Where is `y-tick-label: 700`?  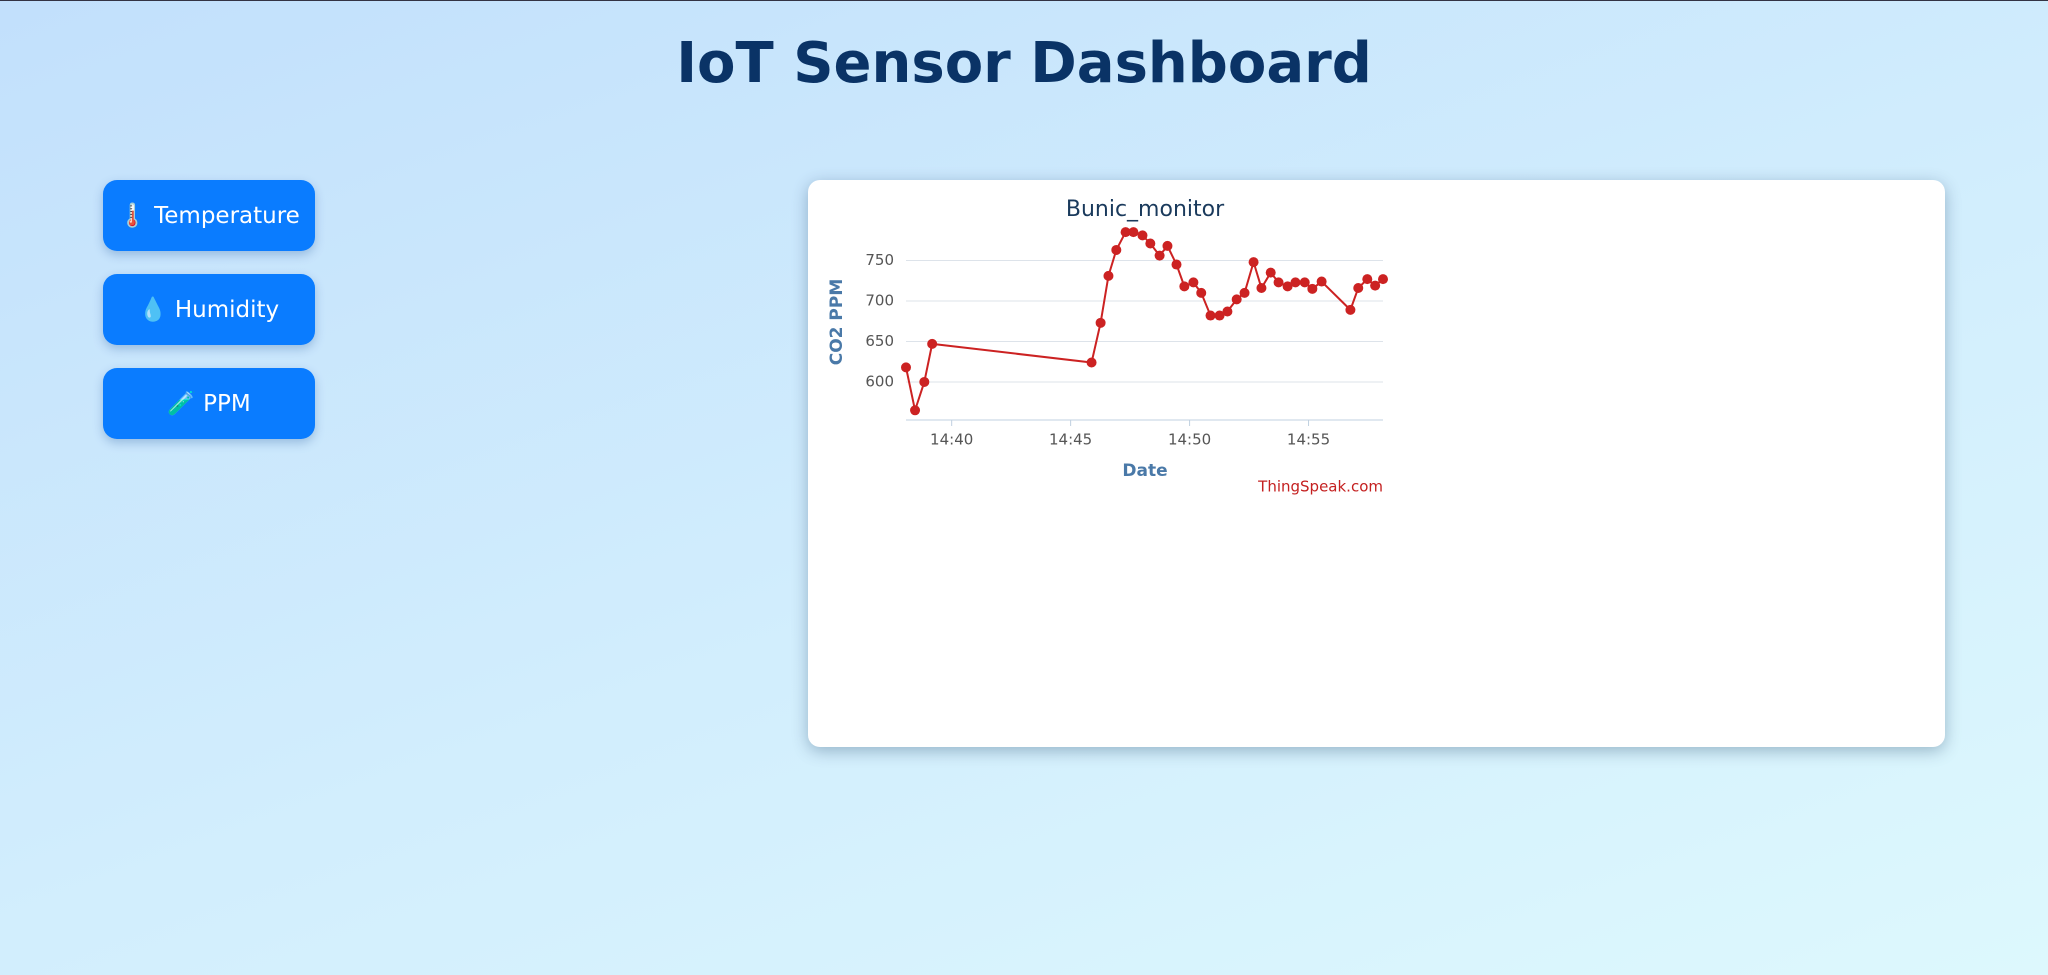 y-tick-label: 700 is located at coordinates (879, 300).